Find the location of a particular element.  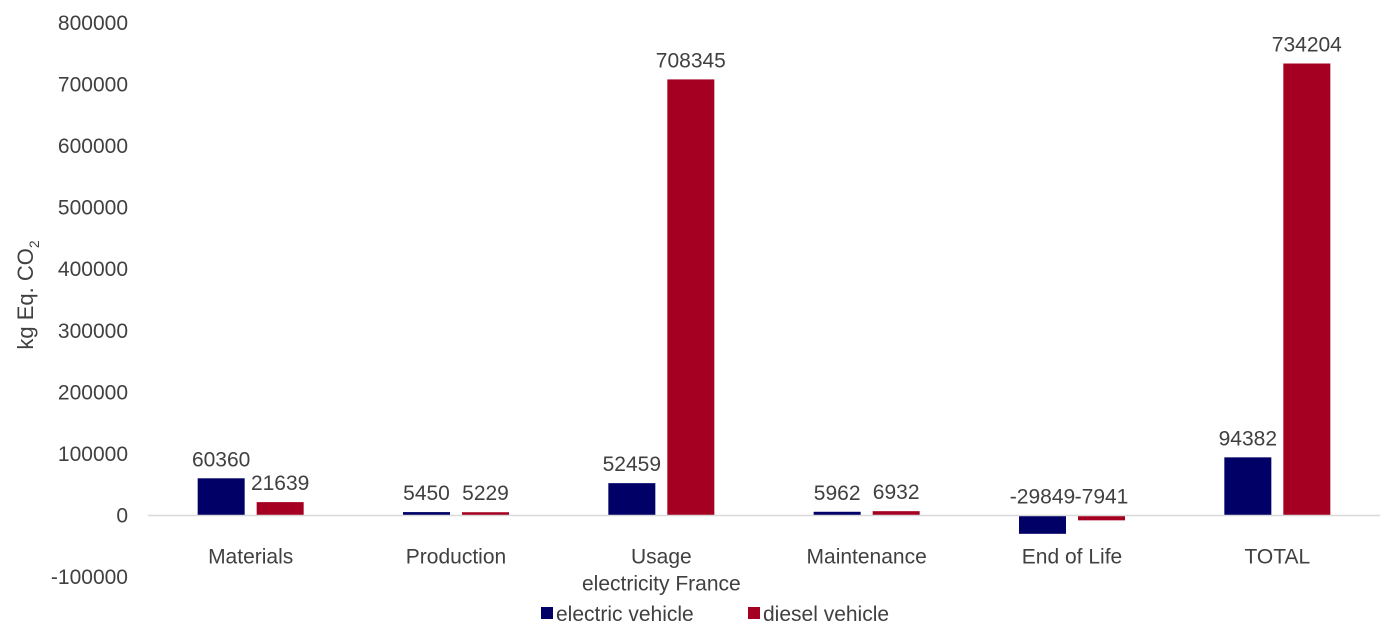

category-label: End of Life is located at coordinates (1072, 556).